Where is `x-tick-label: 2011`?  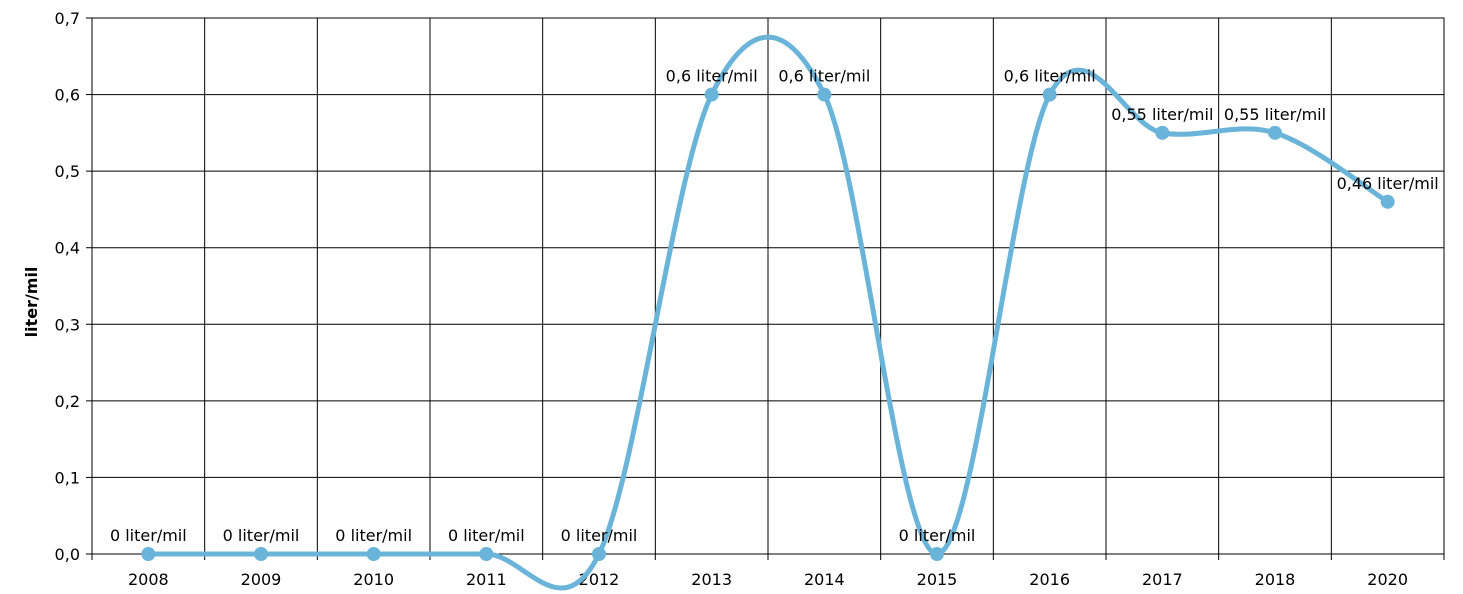 x-tick-label: 2011 is located at coordinates (486, 579).